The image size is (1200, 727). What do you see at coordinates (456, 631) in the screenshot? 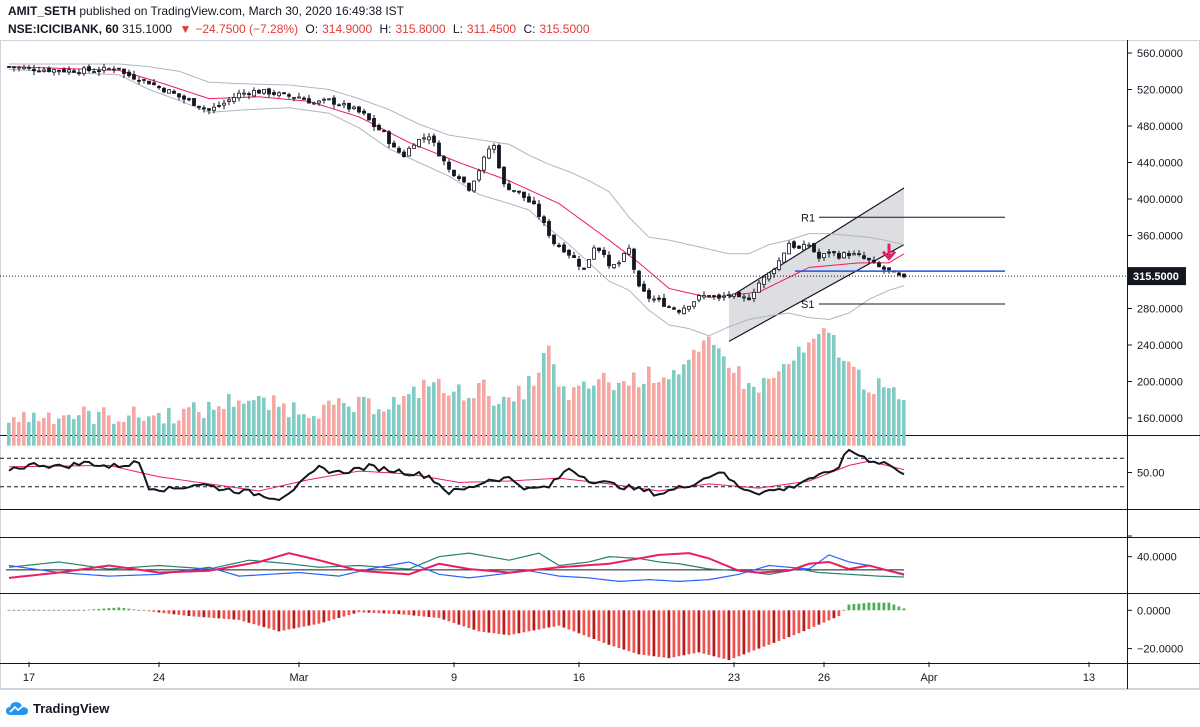
I see `histogram-panel` at bounding box center [456, 631].